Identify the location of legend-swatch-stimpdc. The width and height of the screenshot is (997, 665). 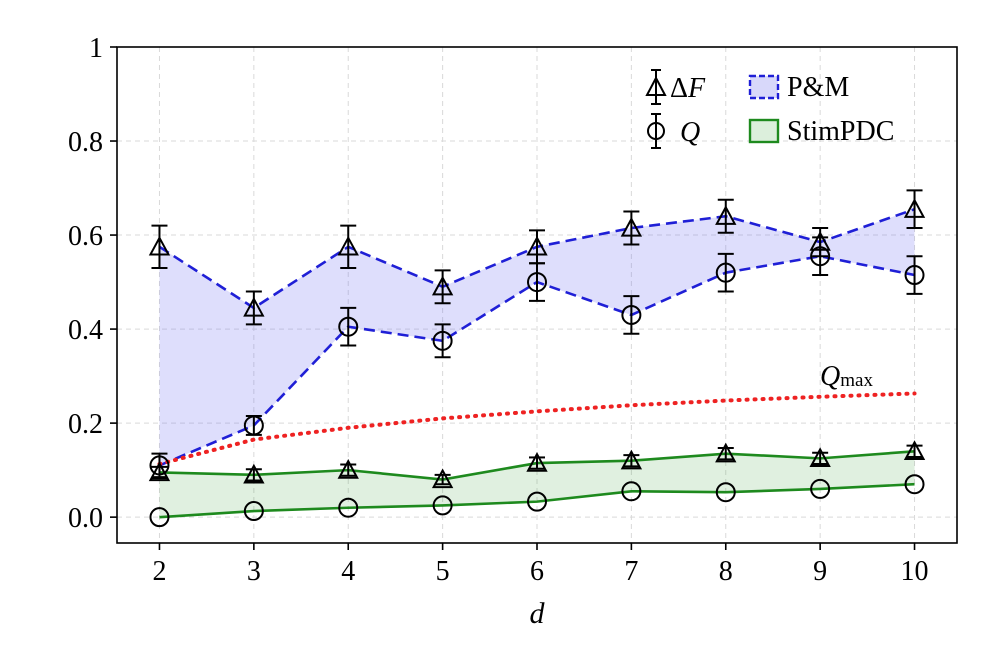
(764, 131).